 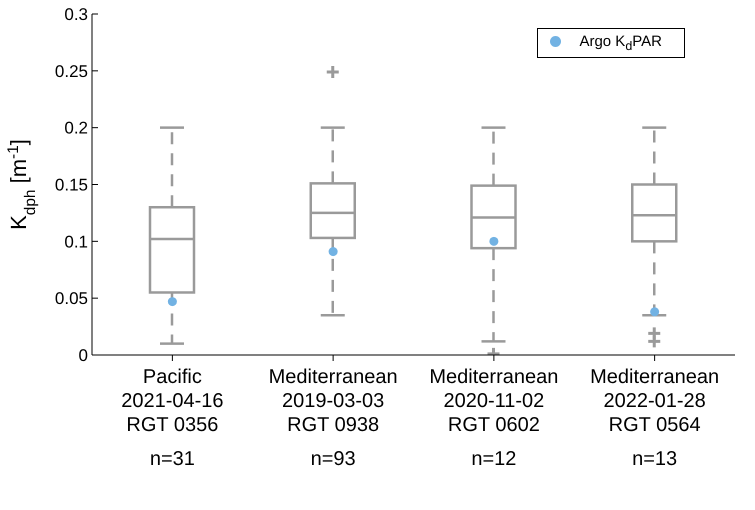 I want to click on y-tick-label: 0, so click(x=83, y=356).